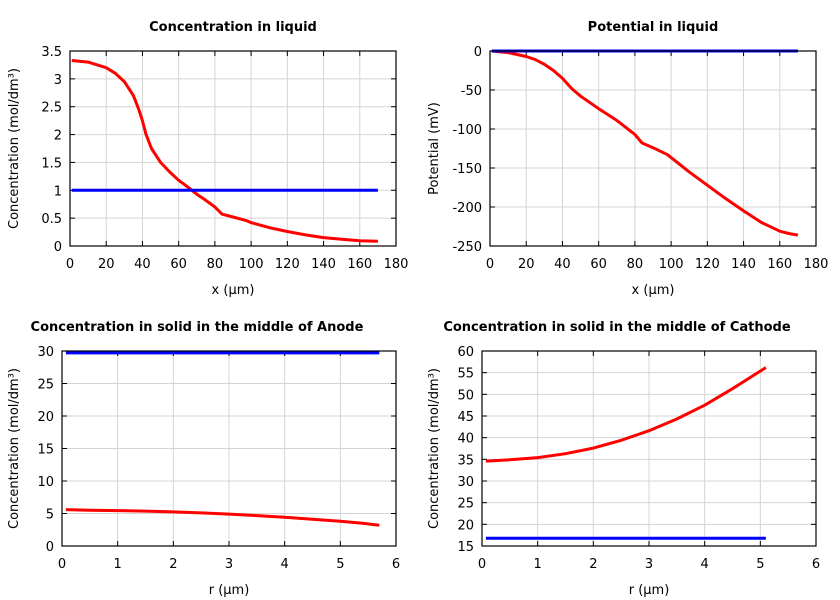 The height and width of the screenshot is (600, 840). Describe the element at coordinates (45, 482) in the screenshot. I see `y-tick-label: 10` at that location.